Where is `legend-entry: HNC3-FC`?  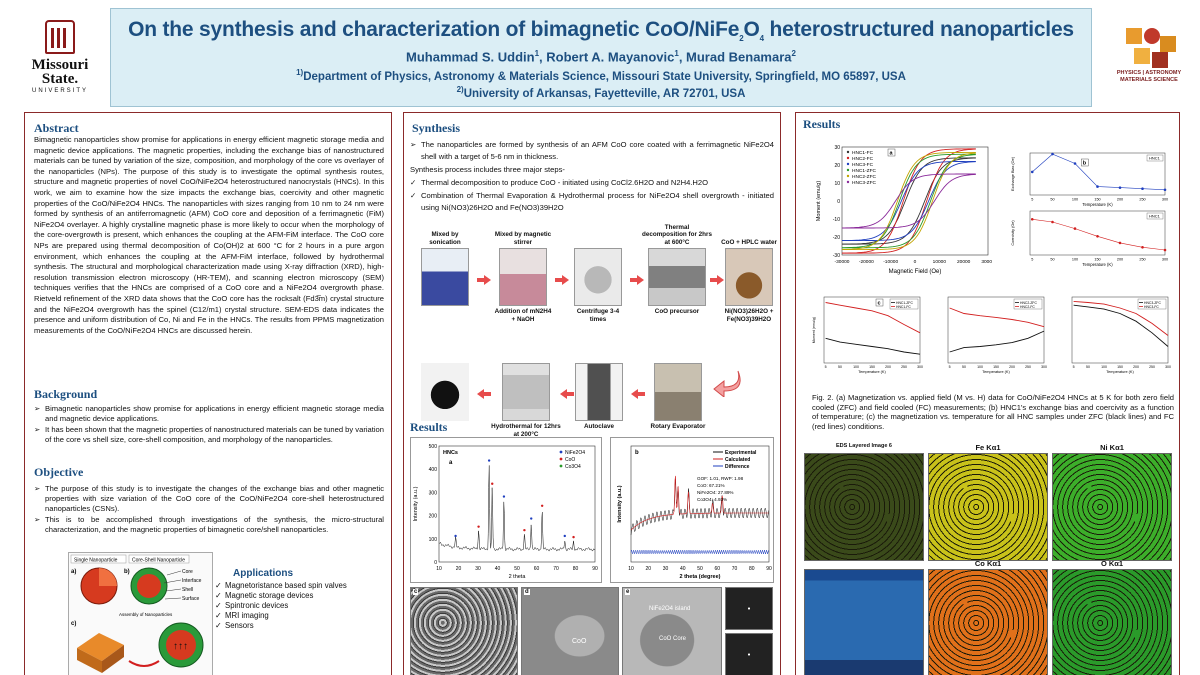 legend-entry: HNC3-FC is located at coordinates (863, 165).